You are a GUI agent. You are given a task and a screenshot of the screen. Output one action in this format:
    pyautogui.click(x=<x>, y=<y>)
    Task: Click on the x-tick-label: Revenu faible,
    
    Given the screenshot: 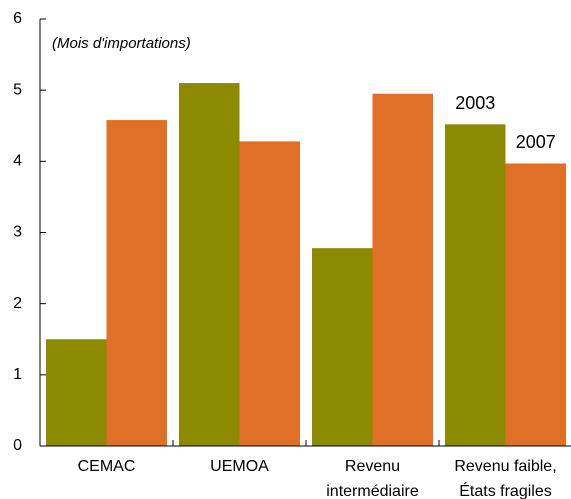 What is the action you would take?
    pyautogui.click(x=505, y=466)
    